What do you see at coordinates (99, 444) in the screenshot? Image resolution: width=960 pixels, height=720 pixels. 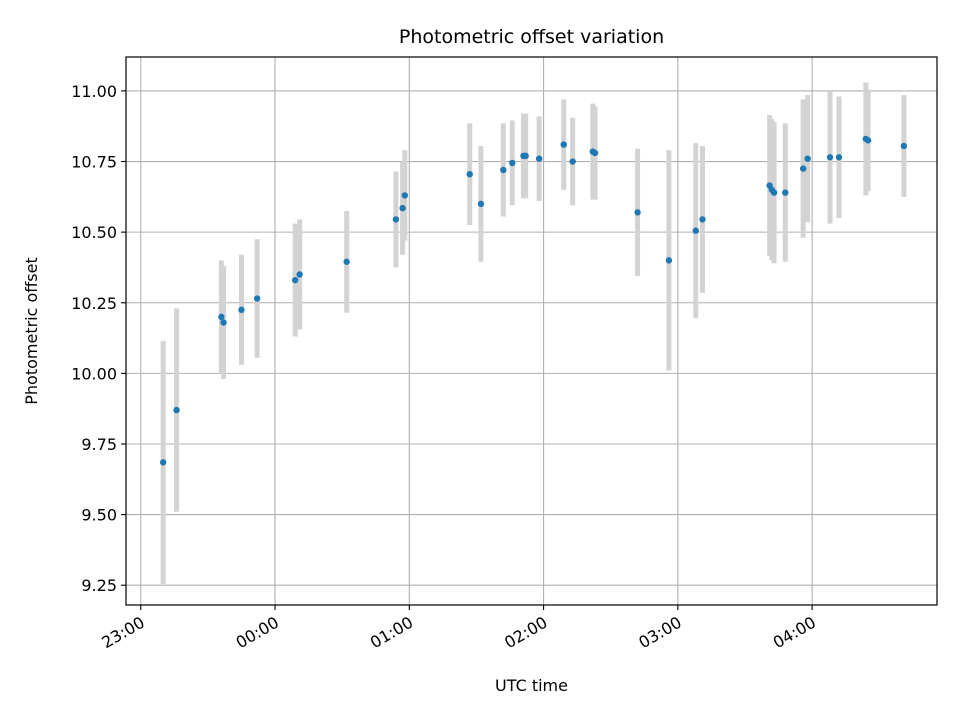 I see `y-tick-label: 9.75` at bounding box center [99, 444].